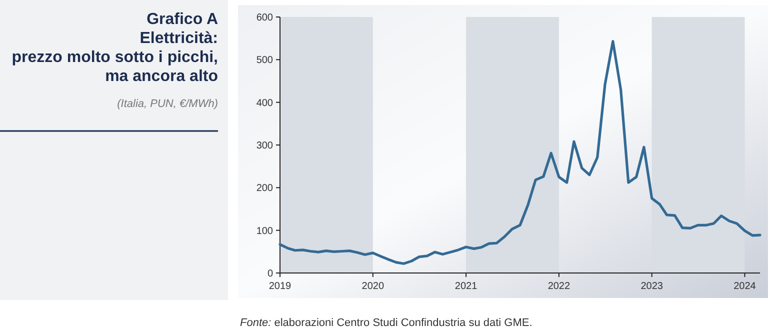  What do you see at coordinates (559, 286) in the screenshot?
I see `x-tick-label: 2022` at bounding box center [559, 286].